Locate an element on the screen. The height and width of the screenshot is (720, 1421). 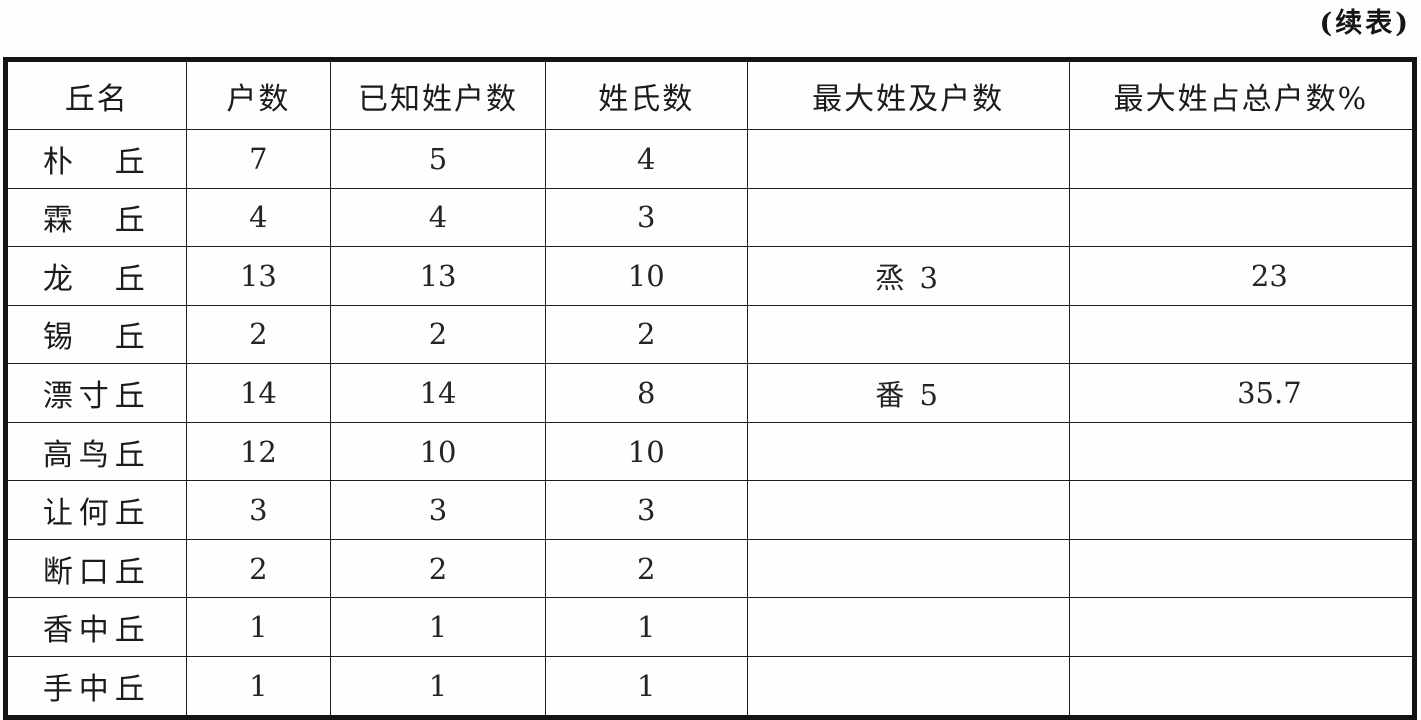
table-row: 漂寸丘 14 14 8 番 5 35.7 is located at coordinates (710, 393).